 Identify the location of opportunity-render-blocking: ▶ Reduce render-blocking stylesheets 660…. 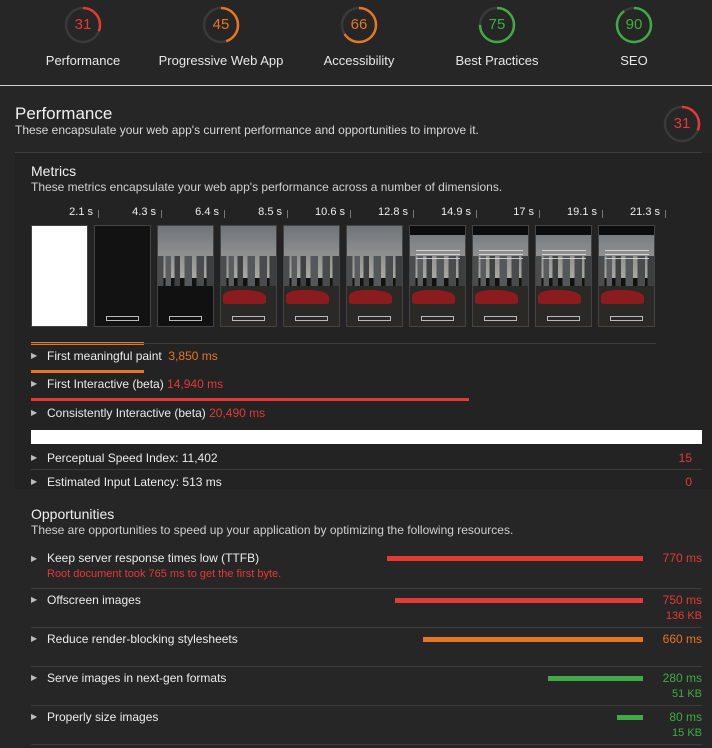
(366, 647).